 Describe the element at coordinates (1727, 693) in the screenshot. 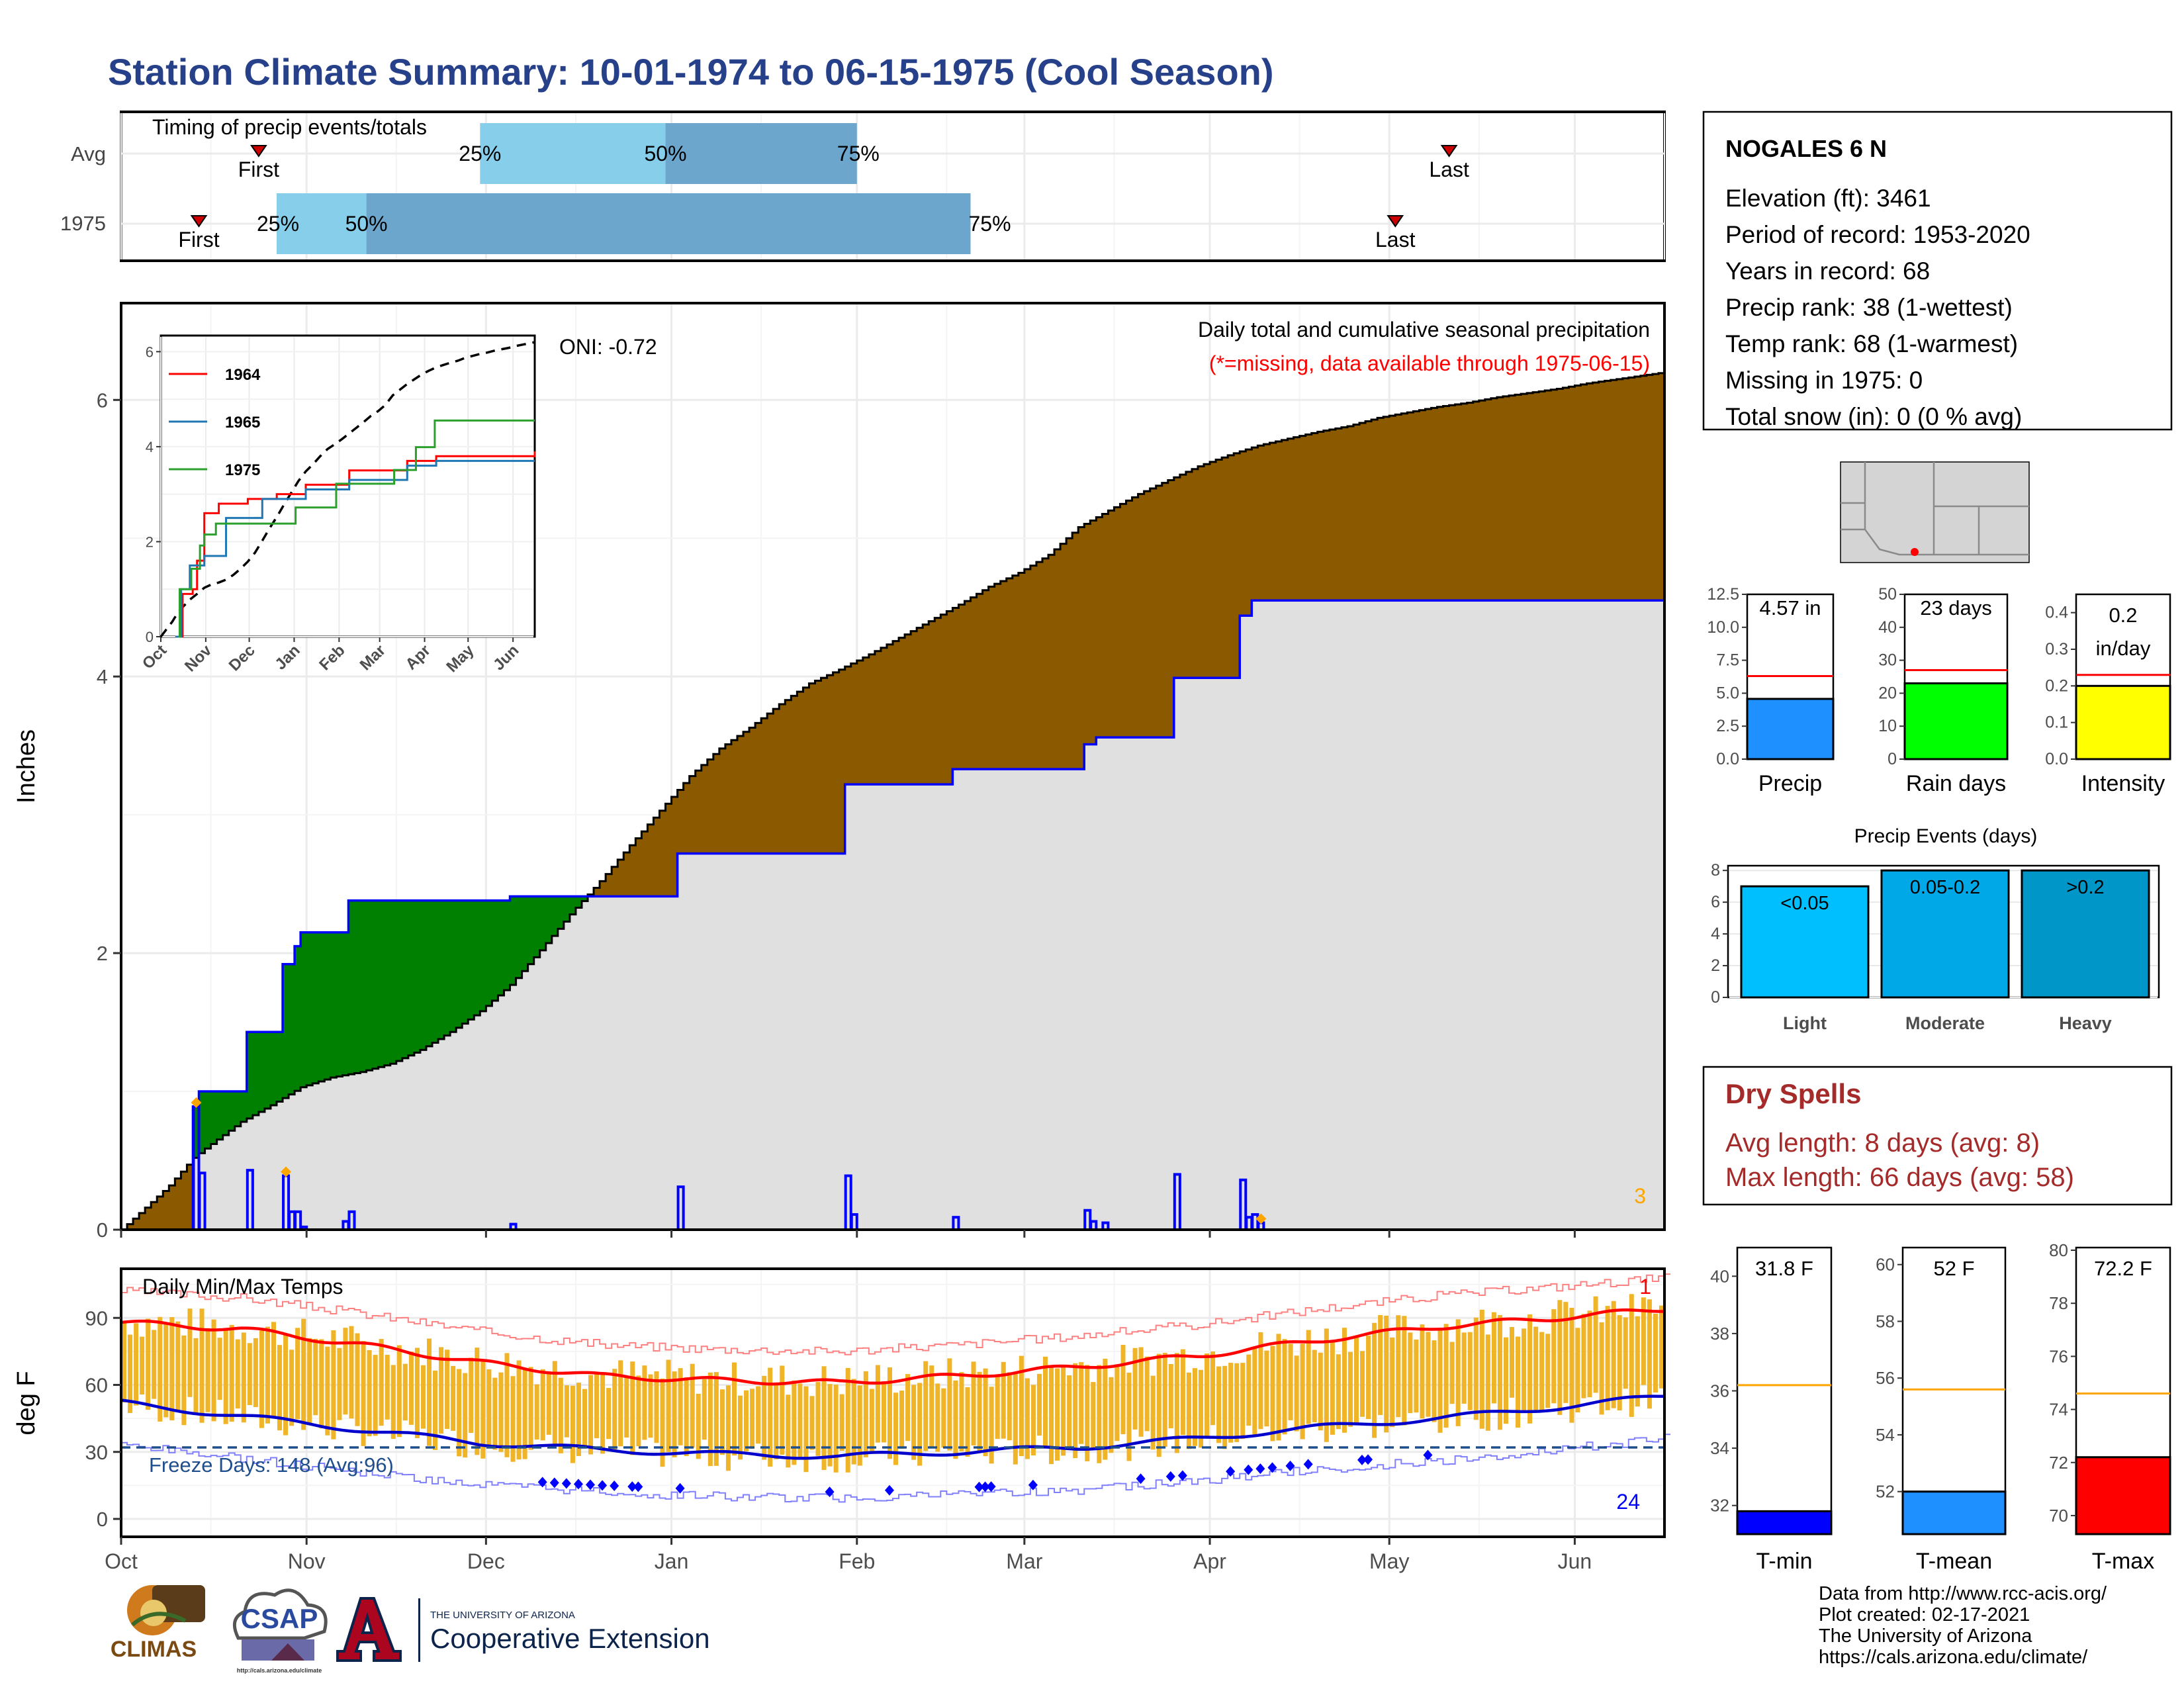

I see `mini-bar-ytick-label: 5.0` at that location.